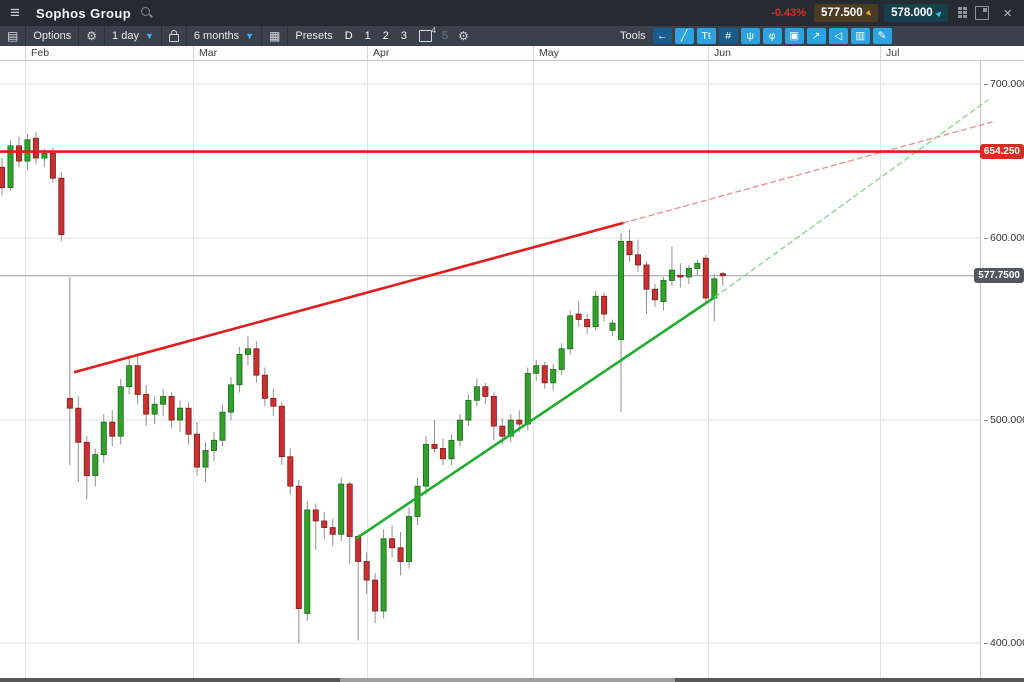 Image resolution: width=1024 pixels, height=682 pixels. I want to click on options-settings: ⚙, so click(92, 36).